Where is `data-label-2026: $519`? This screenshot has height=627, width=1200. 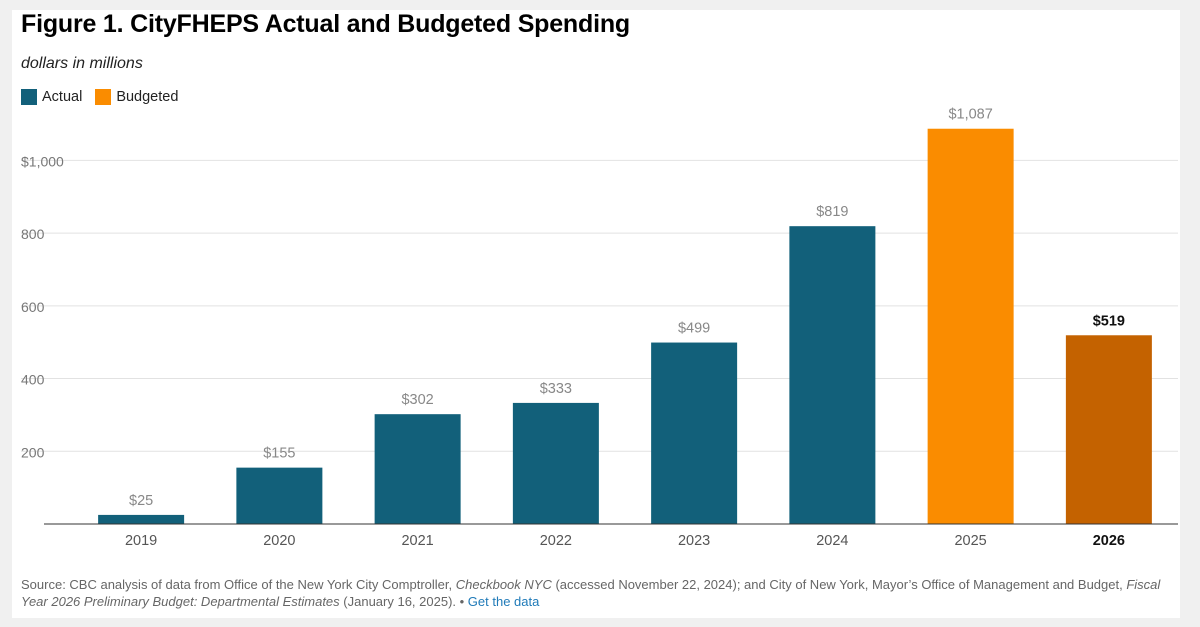
data-label-2026: $519 is located at coordinates (1109, 321).